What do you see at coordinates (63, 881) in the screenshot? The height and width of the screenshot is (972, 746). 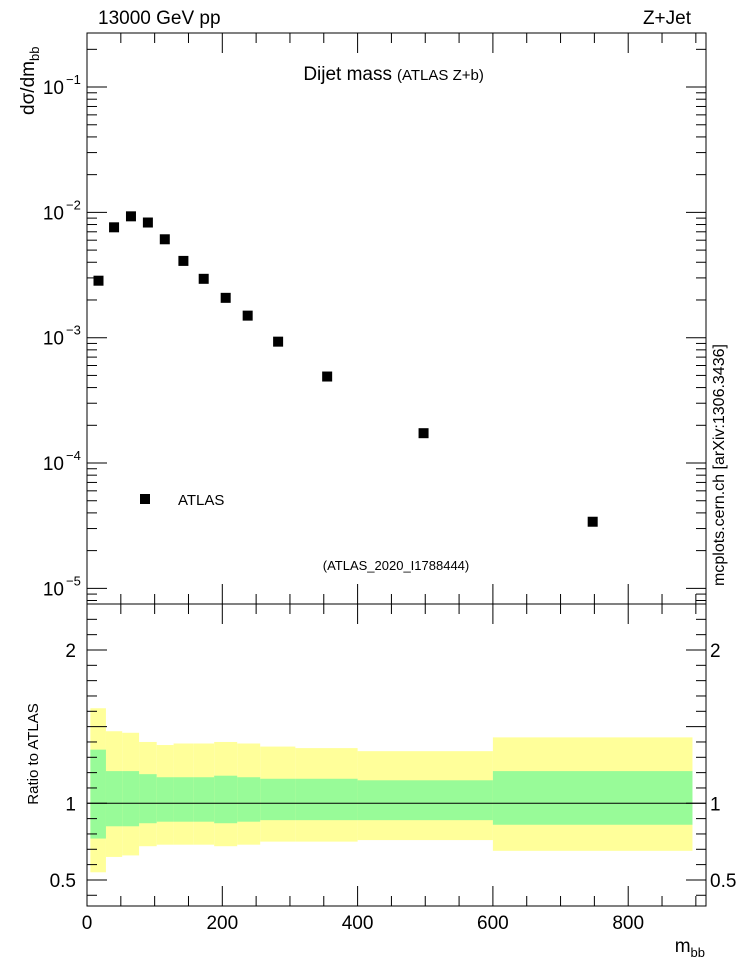 I see `ratio-y-tick-label: 0.5` at bounding box center [63, 881].